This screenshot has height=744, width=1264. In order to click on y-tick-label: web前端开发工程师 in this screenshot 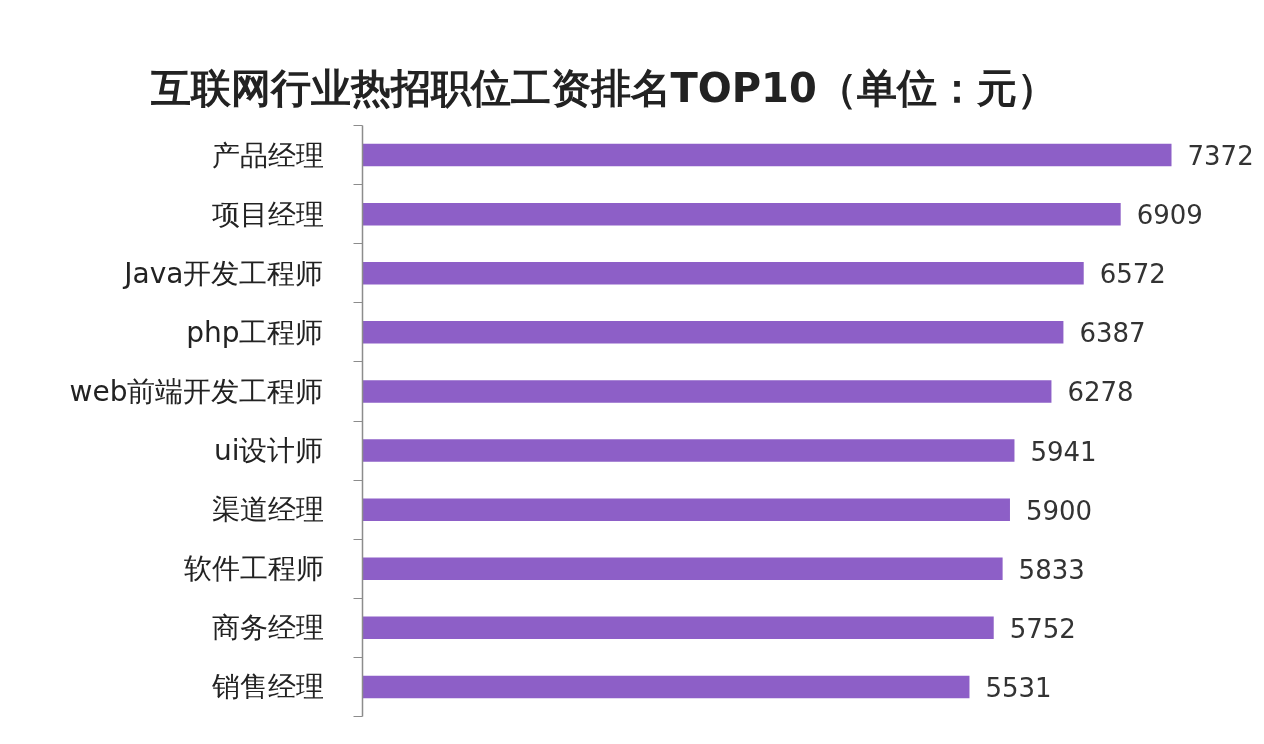, I will do `click(196, 391)`.